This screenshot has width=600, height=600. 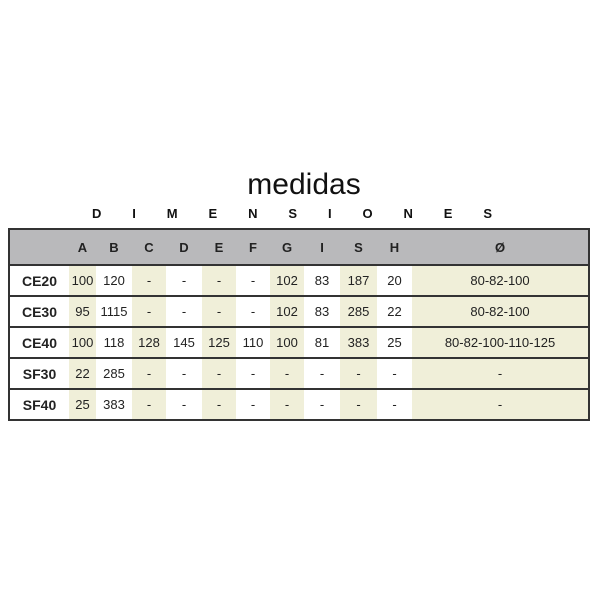 What do you see at coordinates (149, 342) in the screenshot?
I see `table-cell: 128` at bounding box center [149, 342].